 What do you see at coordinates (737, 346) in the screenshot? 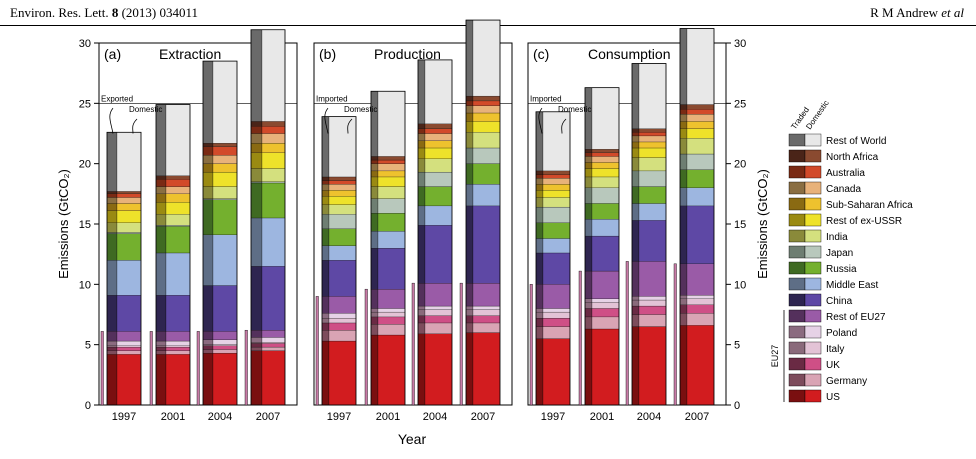
I see `y-tick-label-right: 5` at bounding box center [737, 346].